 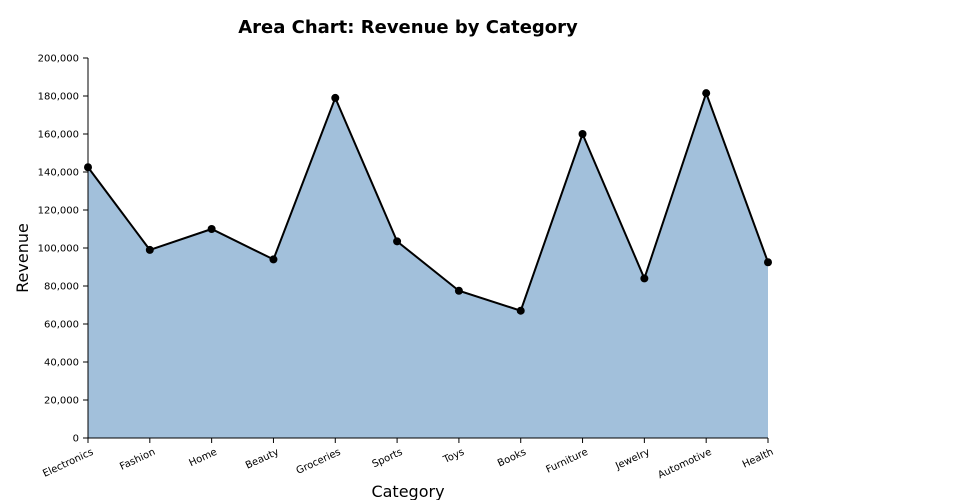 What do you see at coordinates (58, 59) in the screenshot?
I see `y-tick-label: 200,000` at bounding box center [58, 59].